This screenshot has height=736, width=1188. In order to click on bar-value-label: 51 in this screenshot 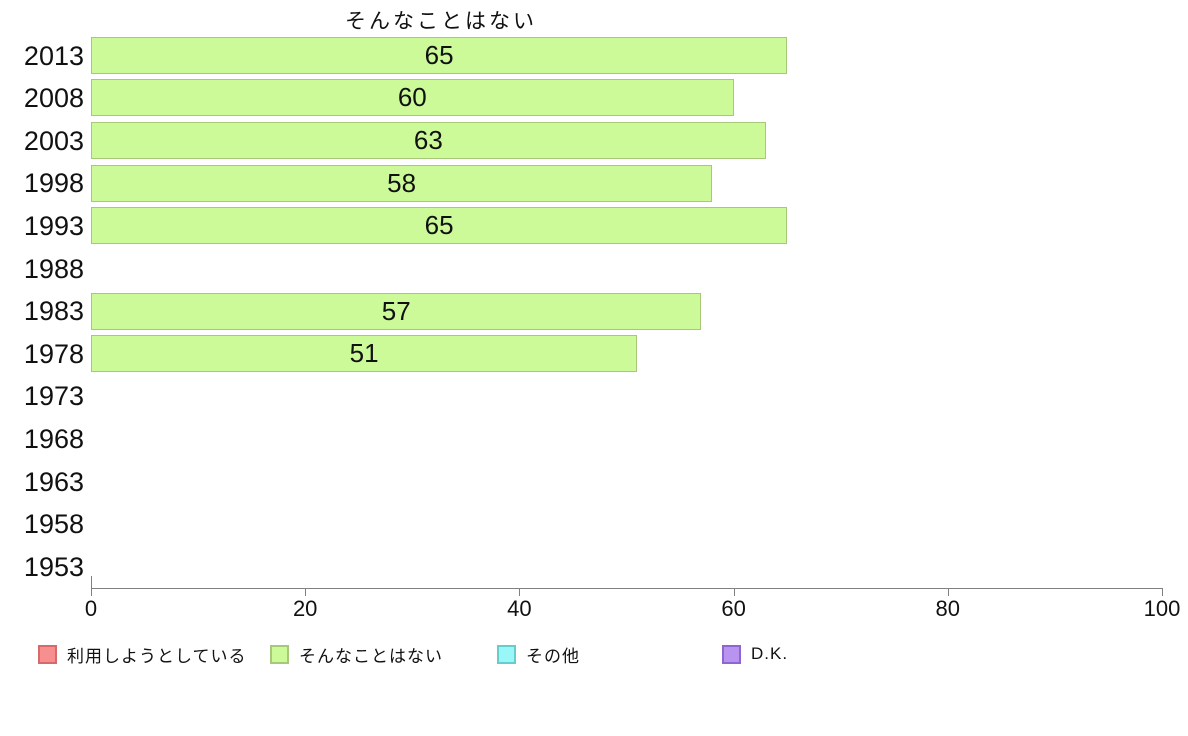, I will do `click(364, 353)`.